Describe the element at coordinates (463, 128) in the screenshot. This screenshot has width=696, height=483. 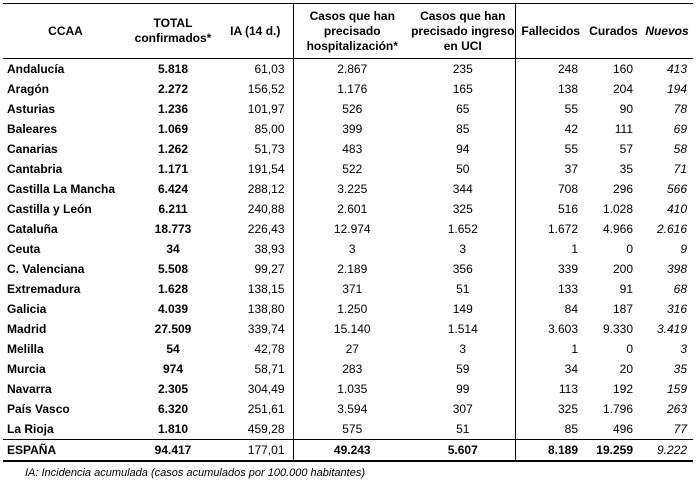
I see `cell-uci: 85` at that location.